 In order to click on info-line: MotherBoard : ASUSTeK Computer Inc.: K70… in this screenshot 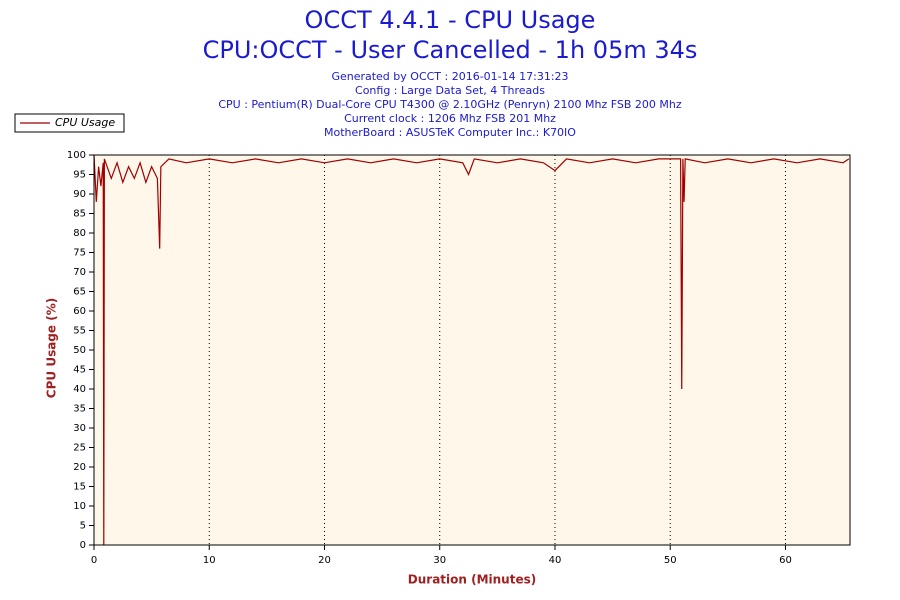, I will do `click(450, 132)`.